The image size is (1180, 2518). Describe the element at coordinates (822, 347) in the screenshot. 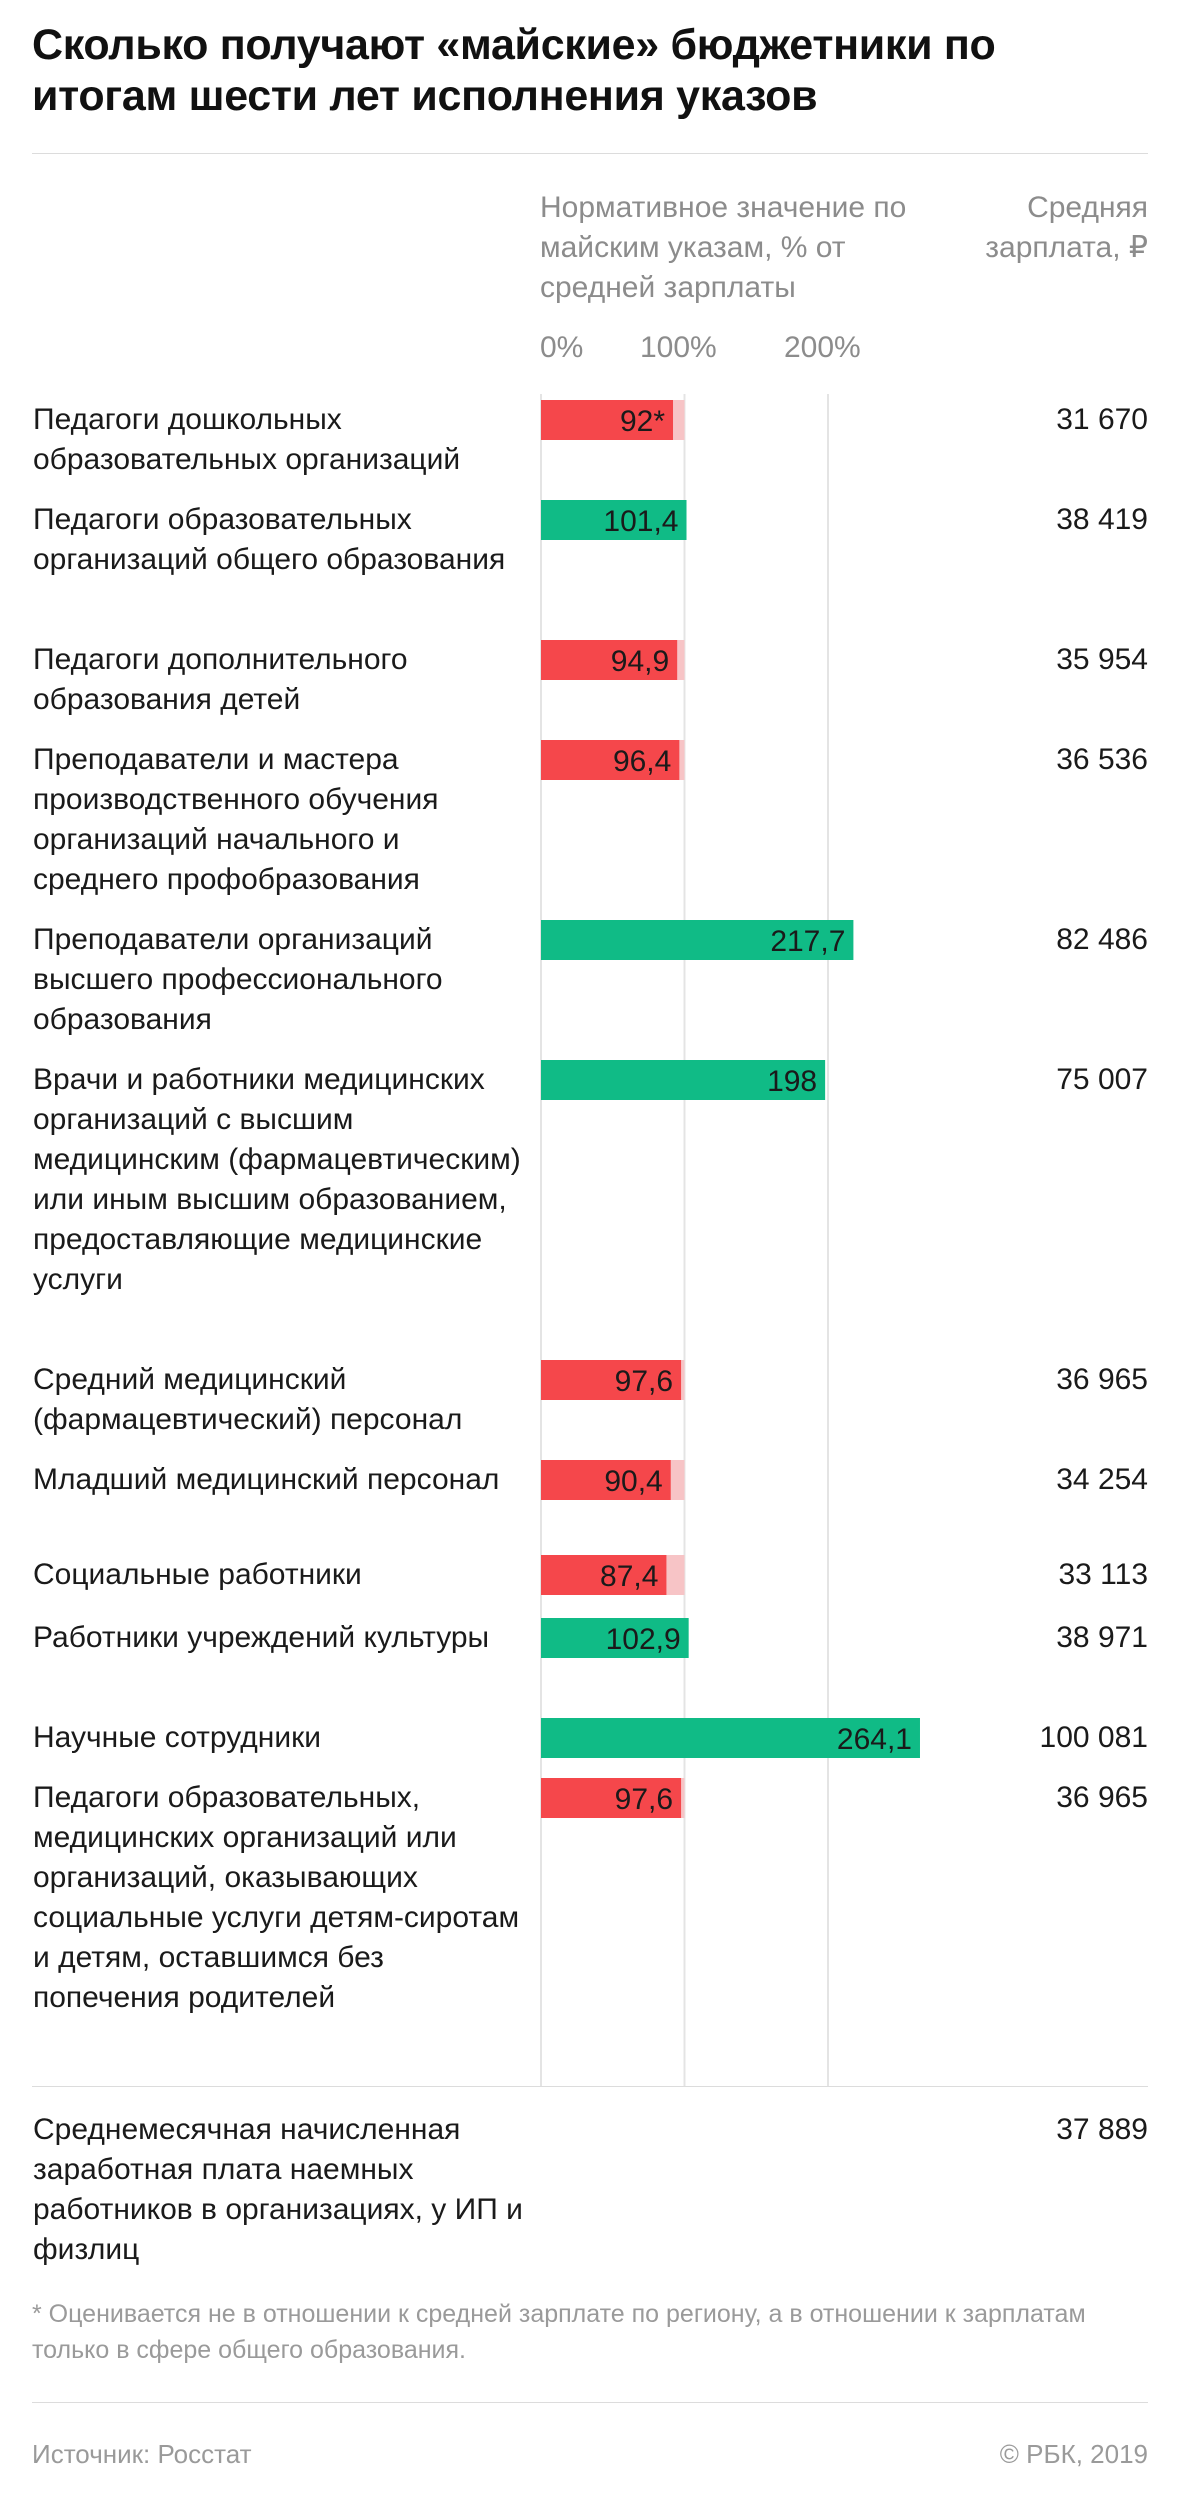

I see `x-tick-label-200: 200%` at that location.